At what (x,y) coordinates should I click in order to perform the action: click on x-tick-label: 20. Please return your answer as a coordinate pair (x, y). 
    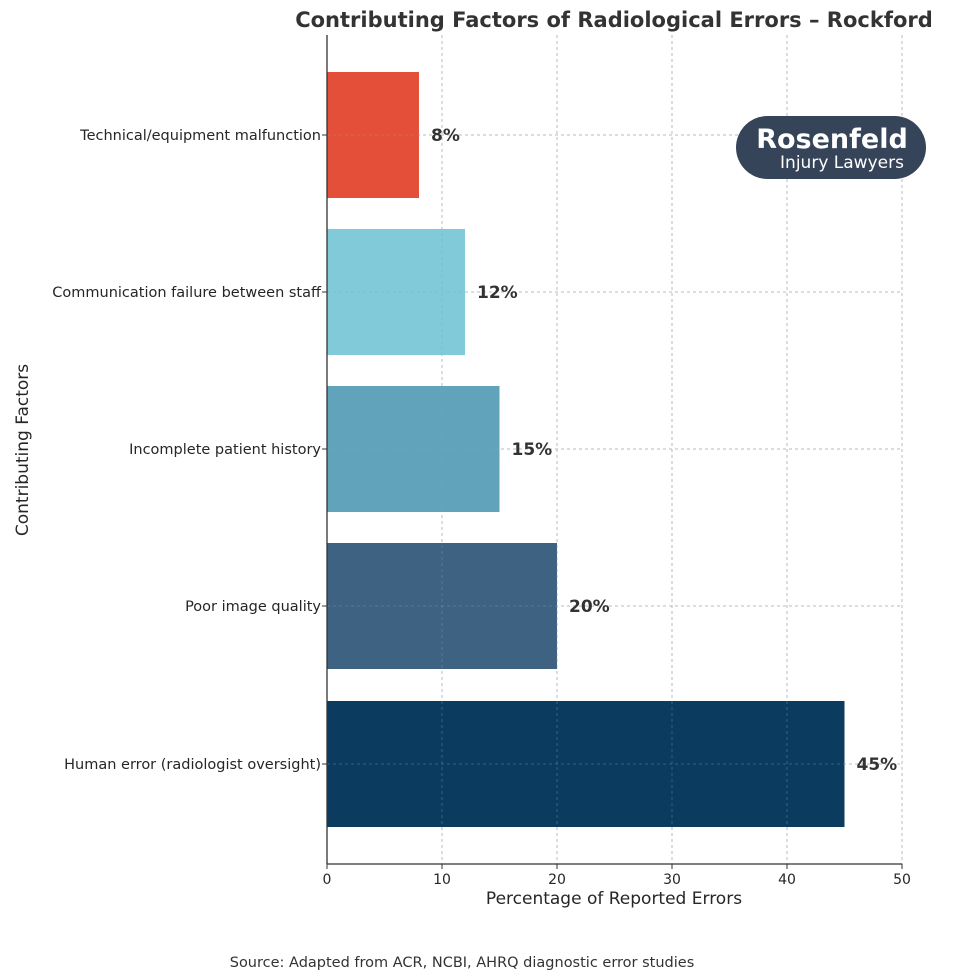
    Looking at the image, I should click on (557, 880).